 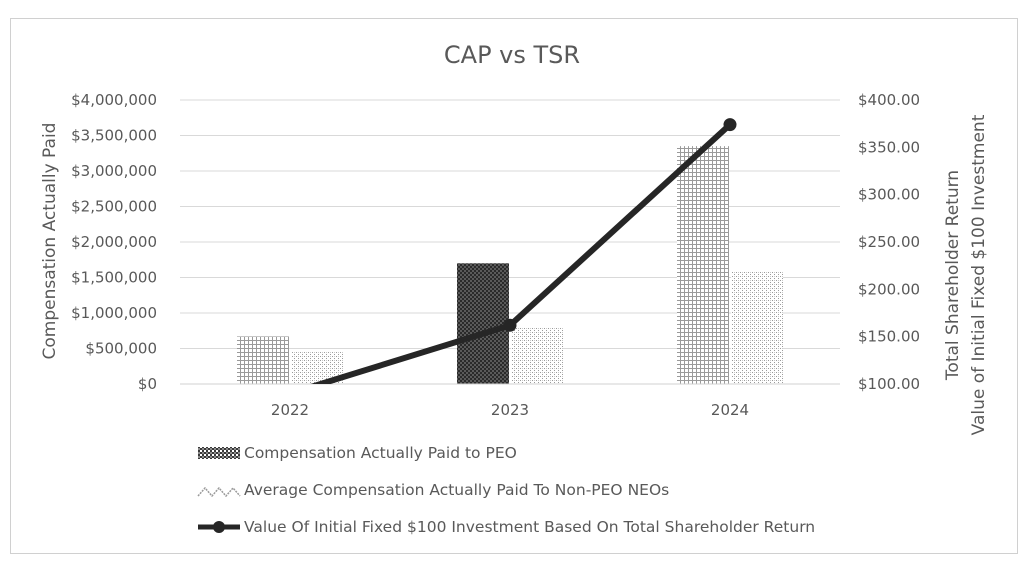 What do you see at coordinates (889, 337) in the screenshot?
I see `y2-tick-label: $150.00` at bounding box center [889, 337].